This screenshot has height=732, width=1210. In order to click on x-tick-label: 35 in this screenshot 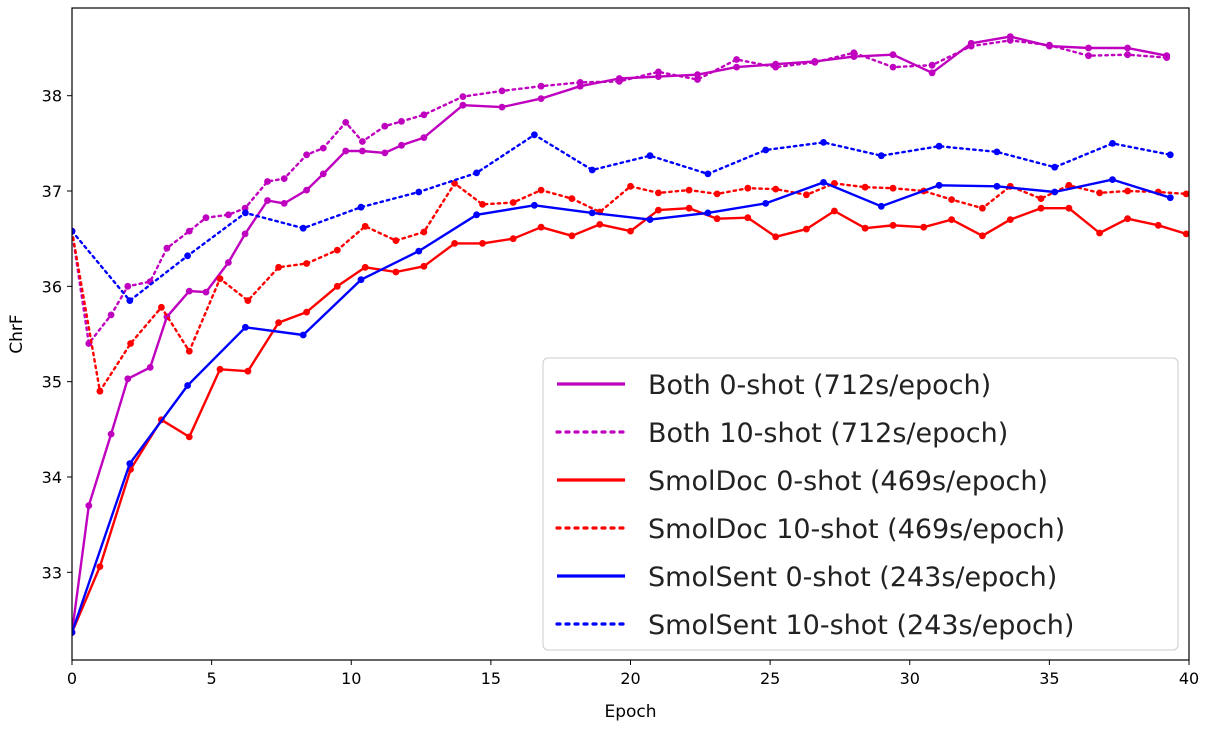, I will do `click(1049, 678)`.